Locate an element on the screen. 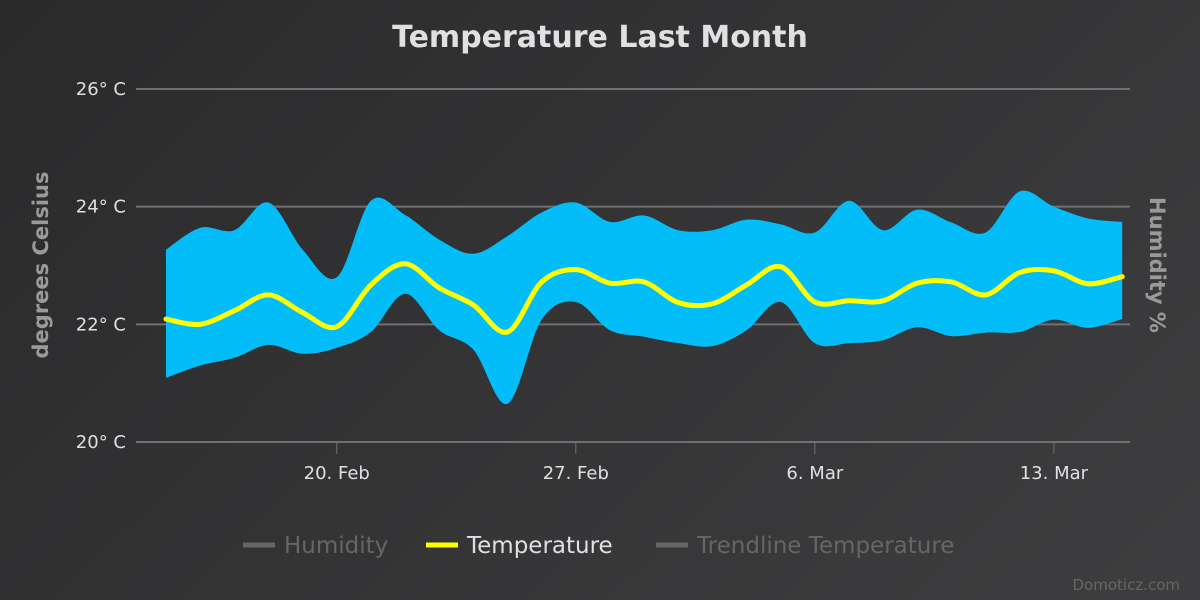 The height and width of the screenshot is (600, 1200). credit-link: Domoticz.com is located at coordinates (1127, 585).